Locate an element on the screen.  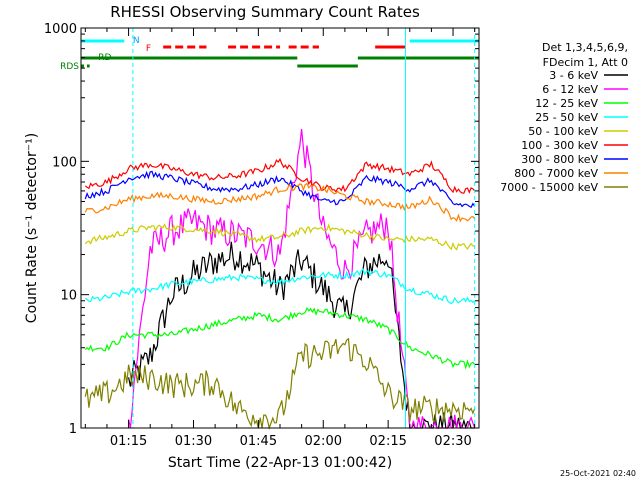
legend-label: 3 - 6 keV is located at coordinates (573, 75).